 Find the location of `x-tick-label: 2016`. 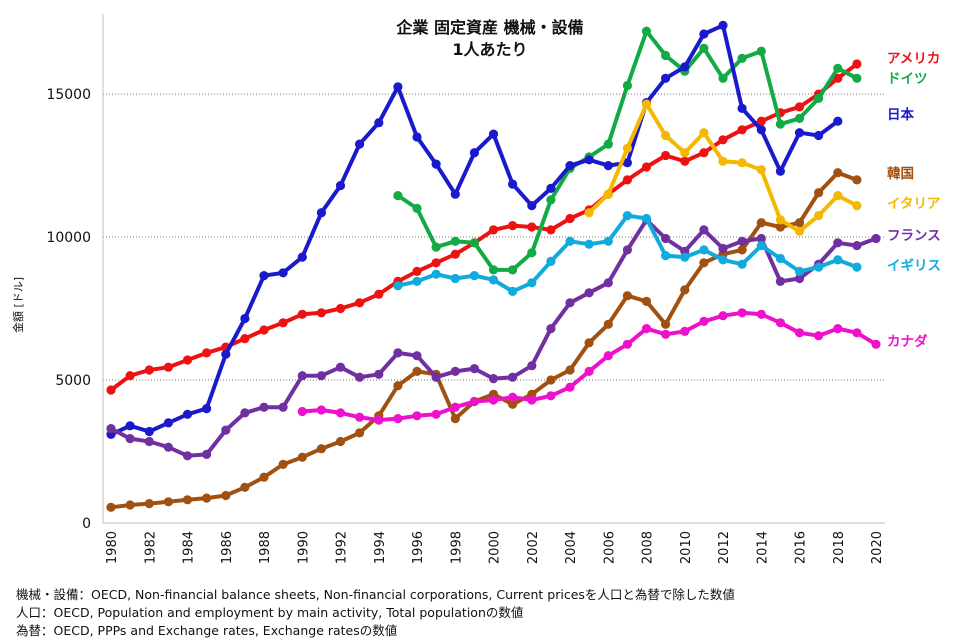

x-tick-label: 2016 is located at coordinates (801, 547).